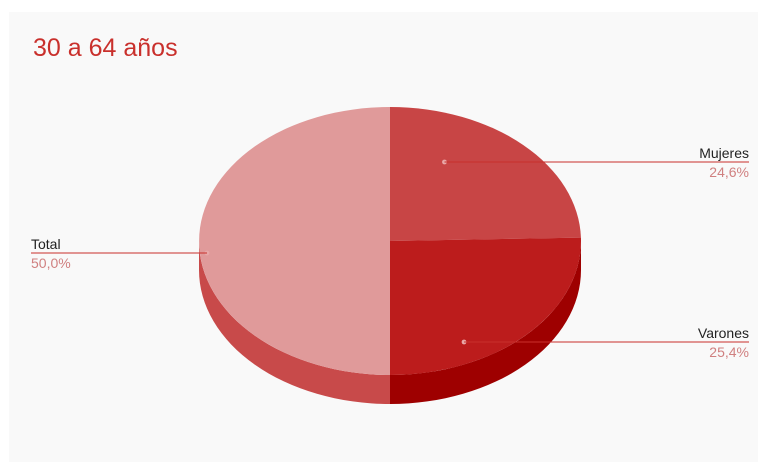 The height and width of the screenshot is (474, 766). Describe the element at coordinates (294, 322) in the screenshot. I see `pie-side-total` at that location.